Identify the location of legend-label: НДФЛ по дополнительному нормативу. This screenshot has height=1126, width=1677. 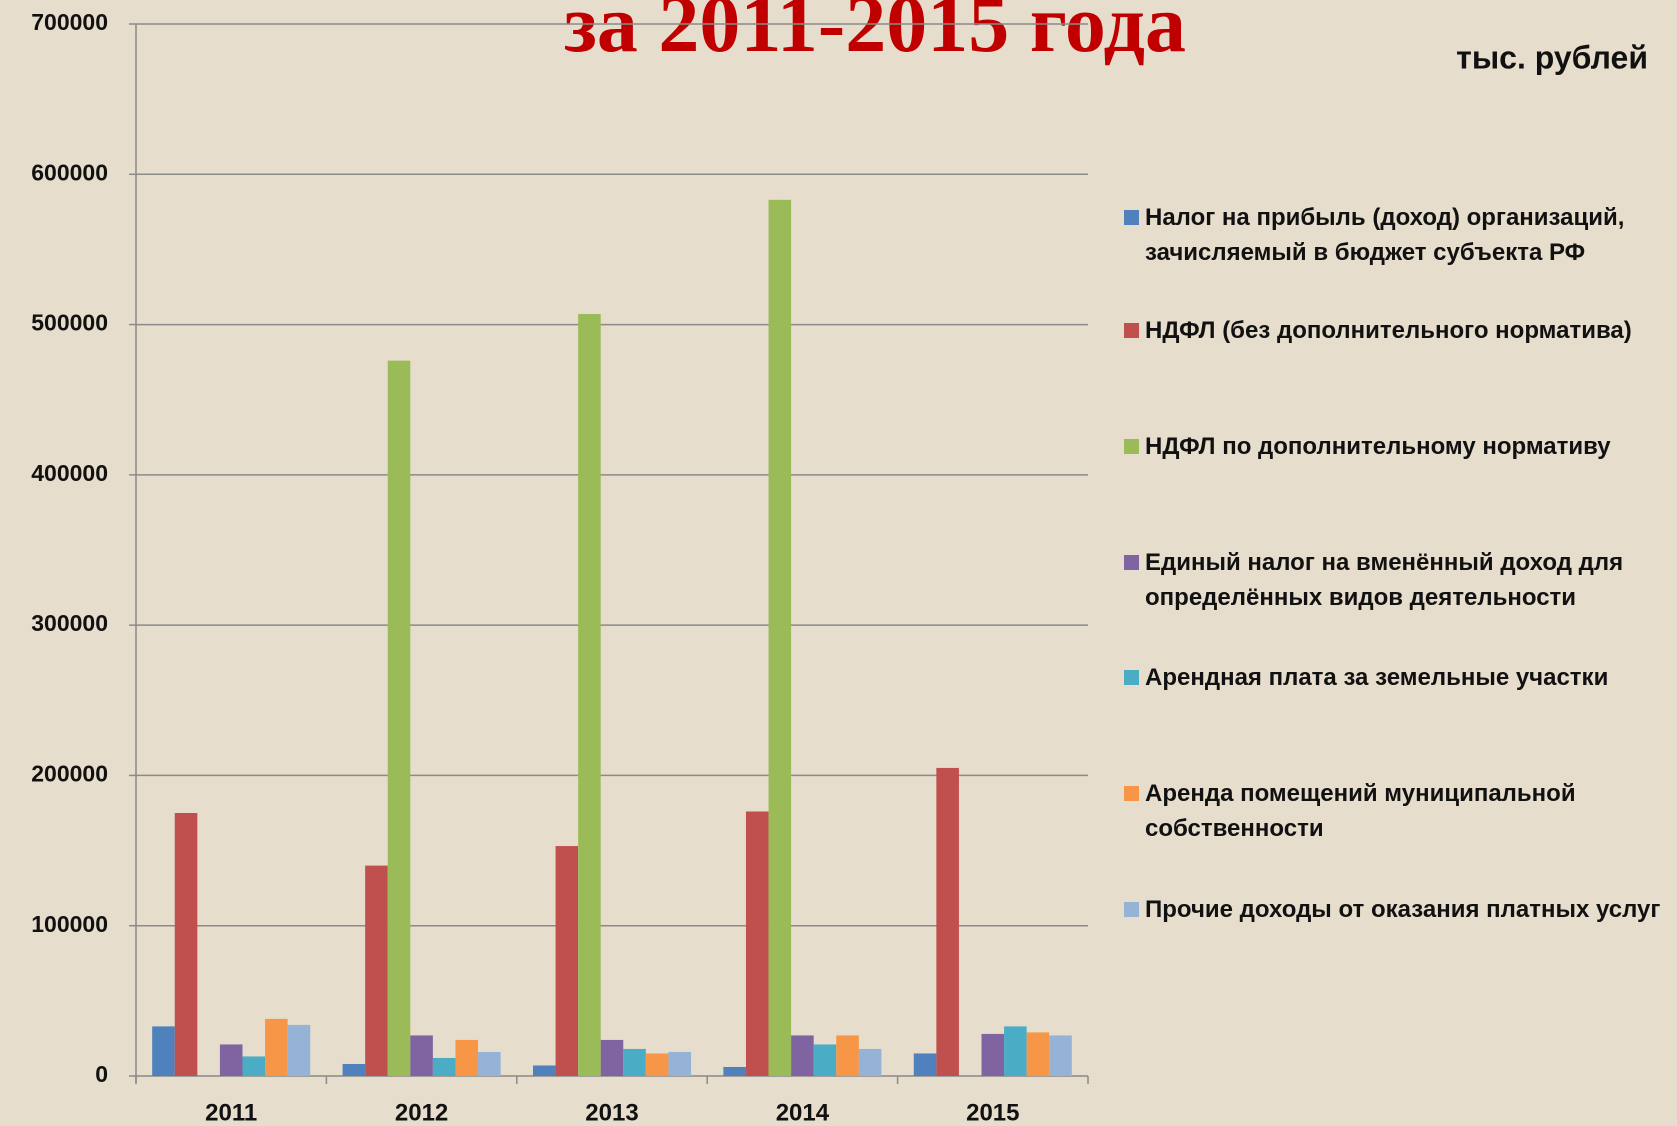
(1378, 446).